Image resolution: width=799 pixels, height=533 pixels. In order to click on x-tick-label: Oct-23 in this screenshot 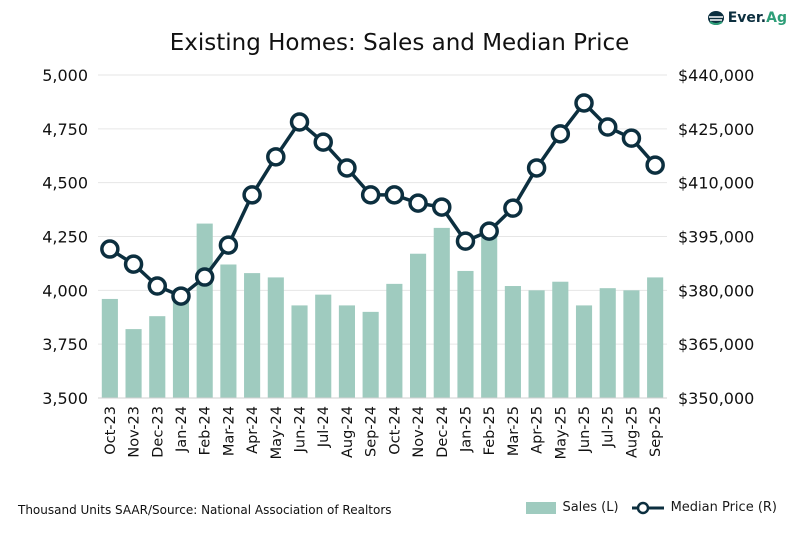, I will do `click(111, 430)`.